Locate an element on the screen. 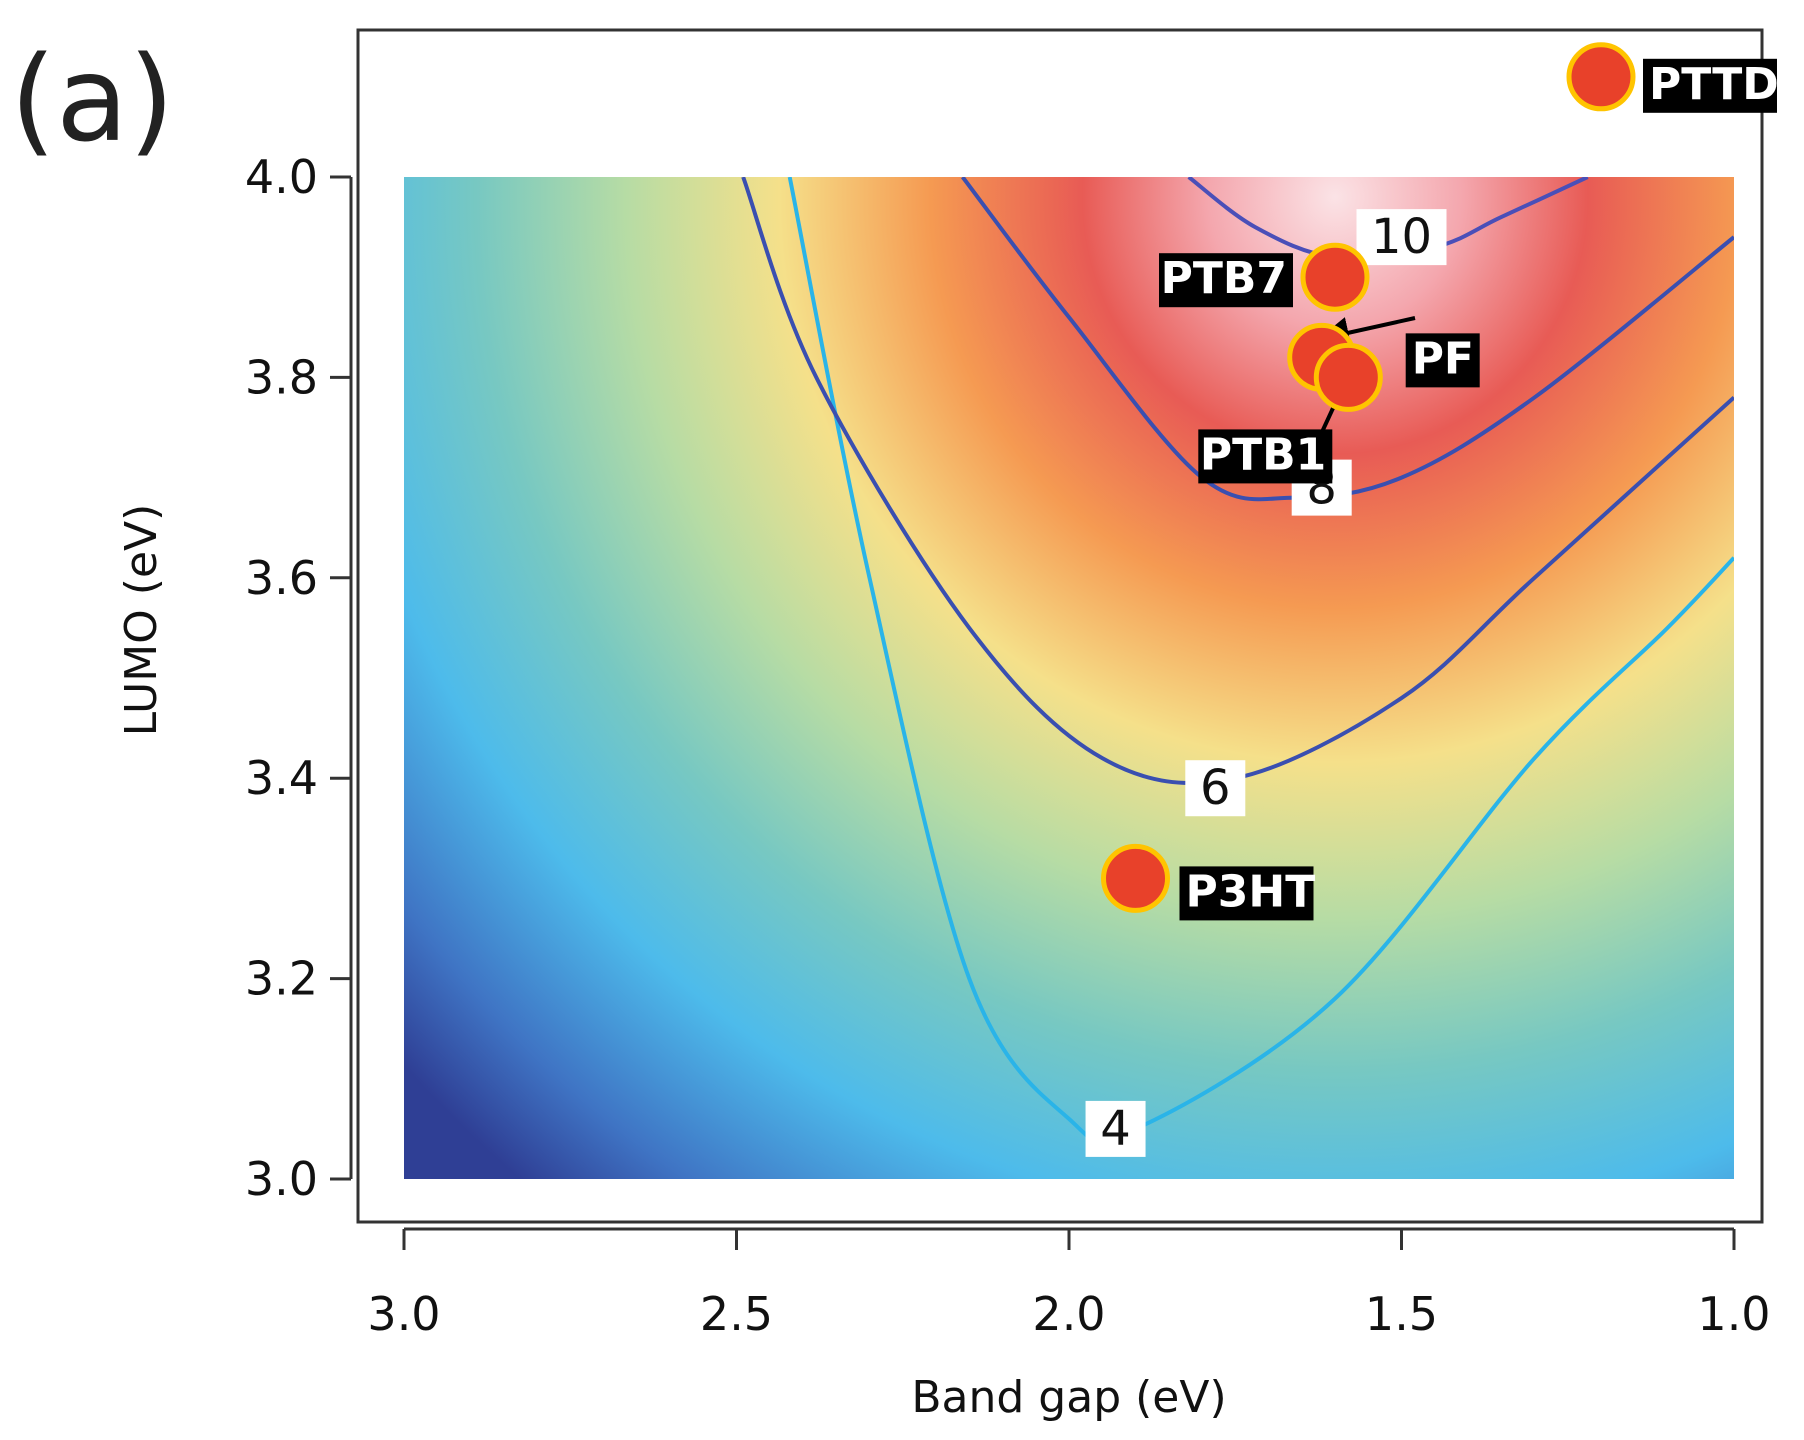 Image resolution: width=1804 pixels, height=1440 pixels. contour-label-10: 10 is located at coordinates (1401, 237).